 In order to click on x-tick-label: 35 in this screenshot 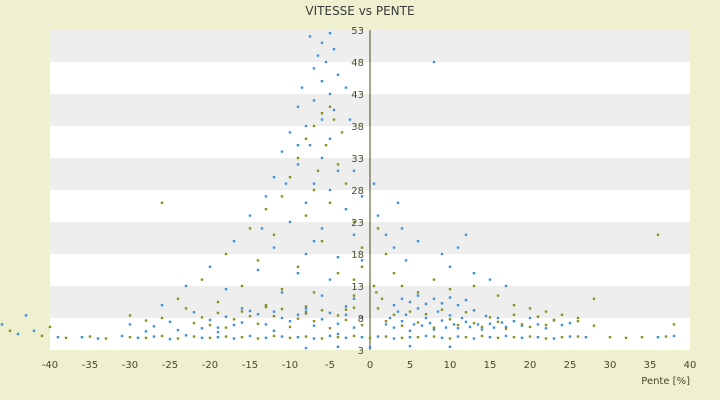, I will do `click(650, 365)`.